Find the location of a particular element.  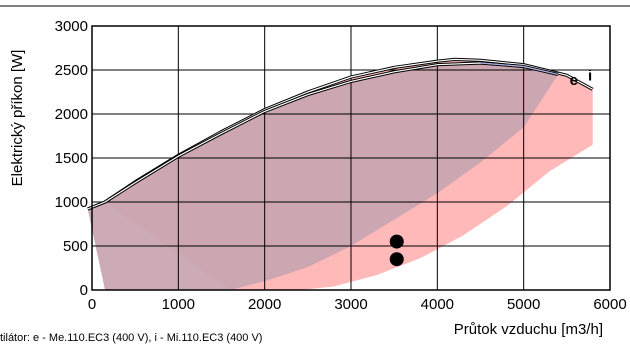

y-tick-label: 0 is located at coordinates (84, 290).